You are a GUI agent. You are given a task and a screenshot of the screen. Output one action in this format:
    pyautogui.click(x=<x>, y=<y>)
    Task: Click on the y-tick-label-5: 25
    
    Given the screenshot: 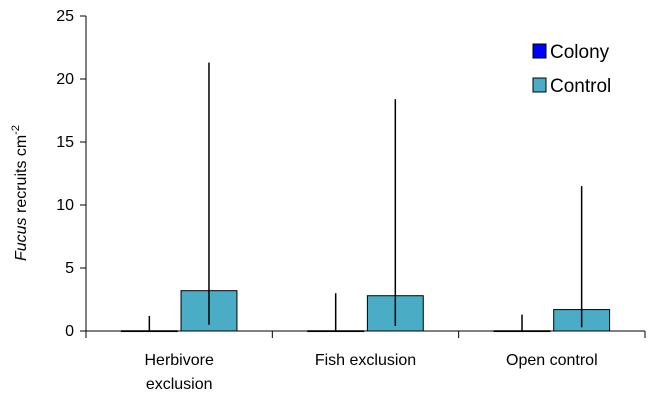 What is the action you would take?
    pyautogui.click(x=65, y=16)
    